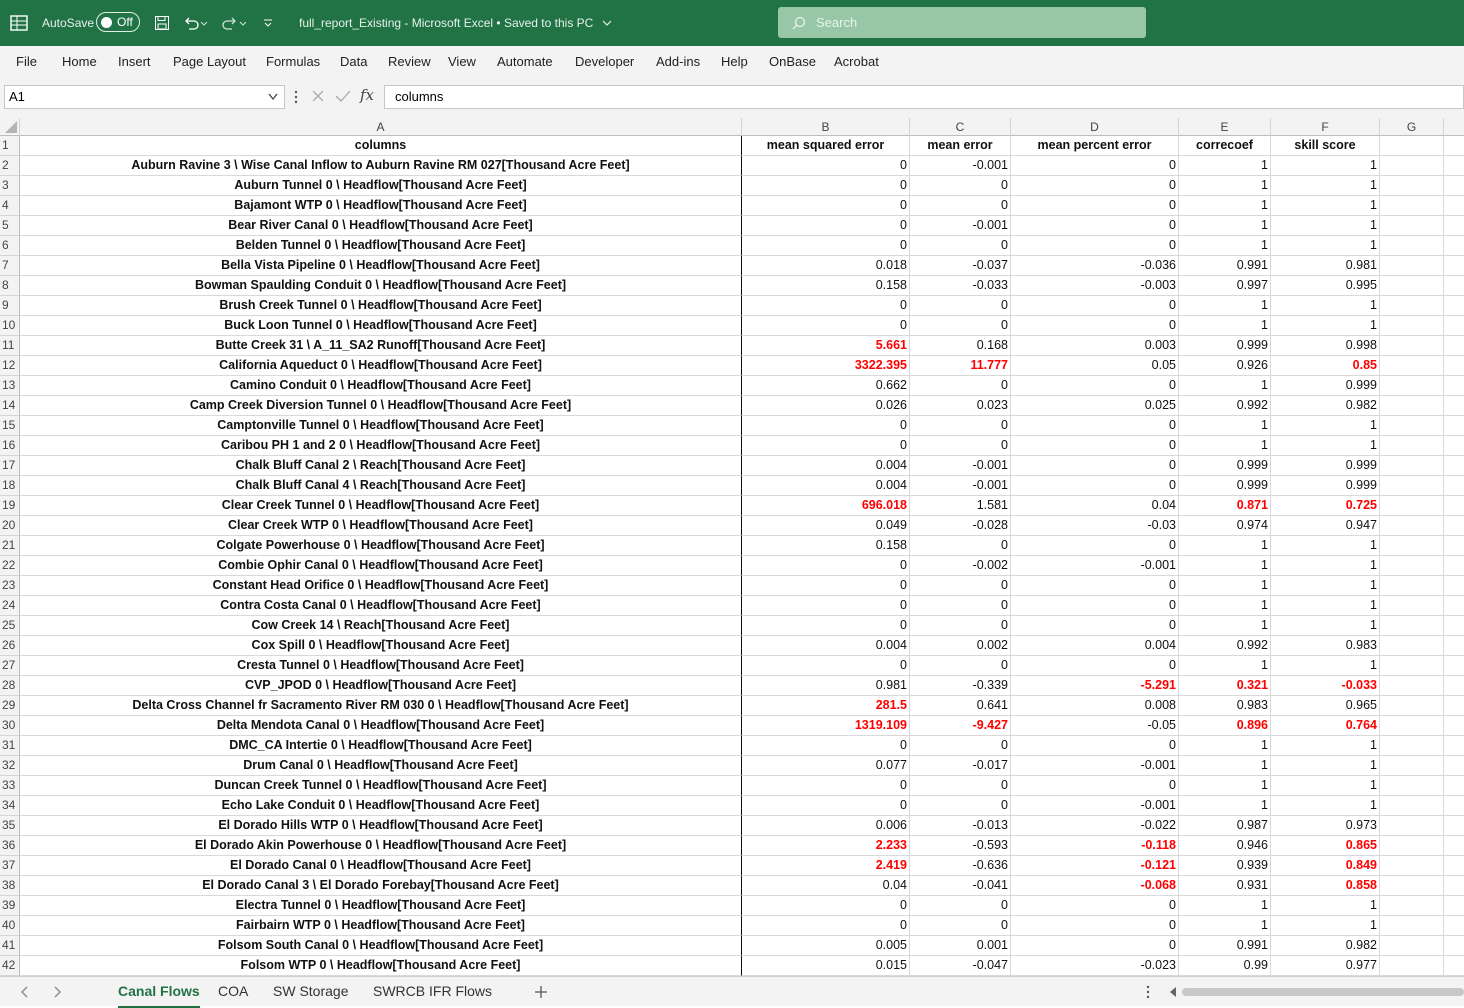 The image size is (1464, 1008). I want to click on row-header: 9, so click(10, 306).